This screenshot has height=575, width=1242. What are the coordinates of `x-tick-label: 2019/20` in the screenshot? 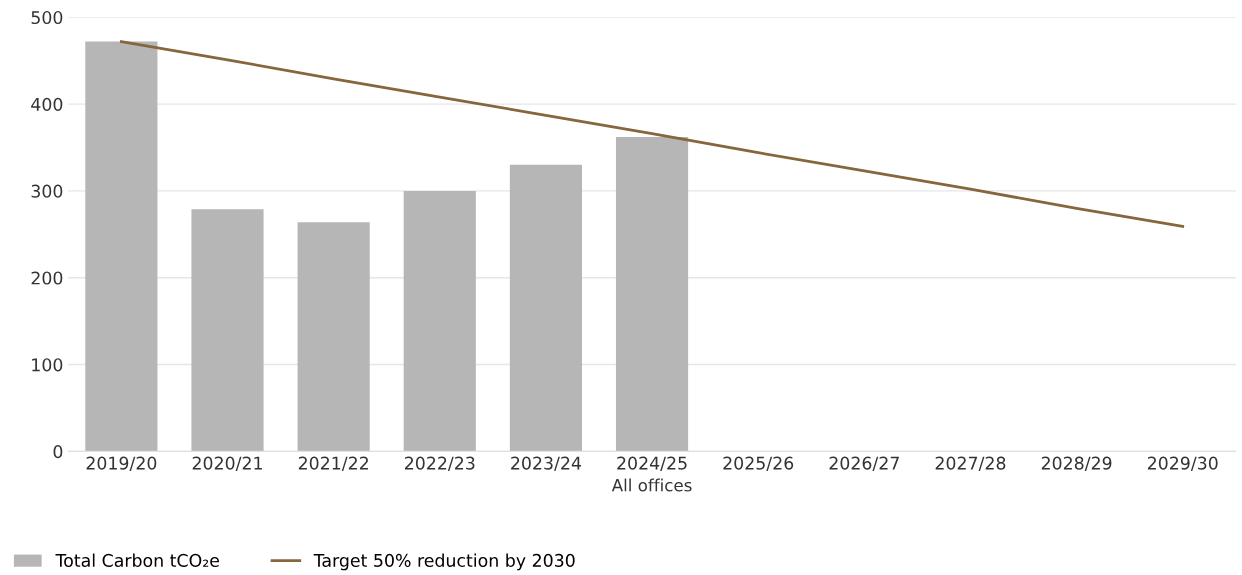 It's located at (121, 464).